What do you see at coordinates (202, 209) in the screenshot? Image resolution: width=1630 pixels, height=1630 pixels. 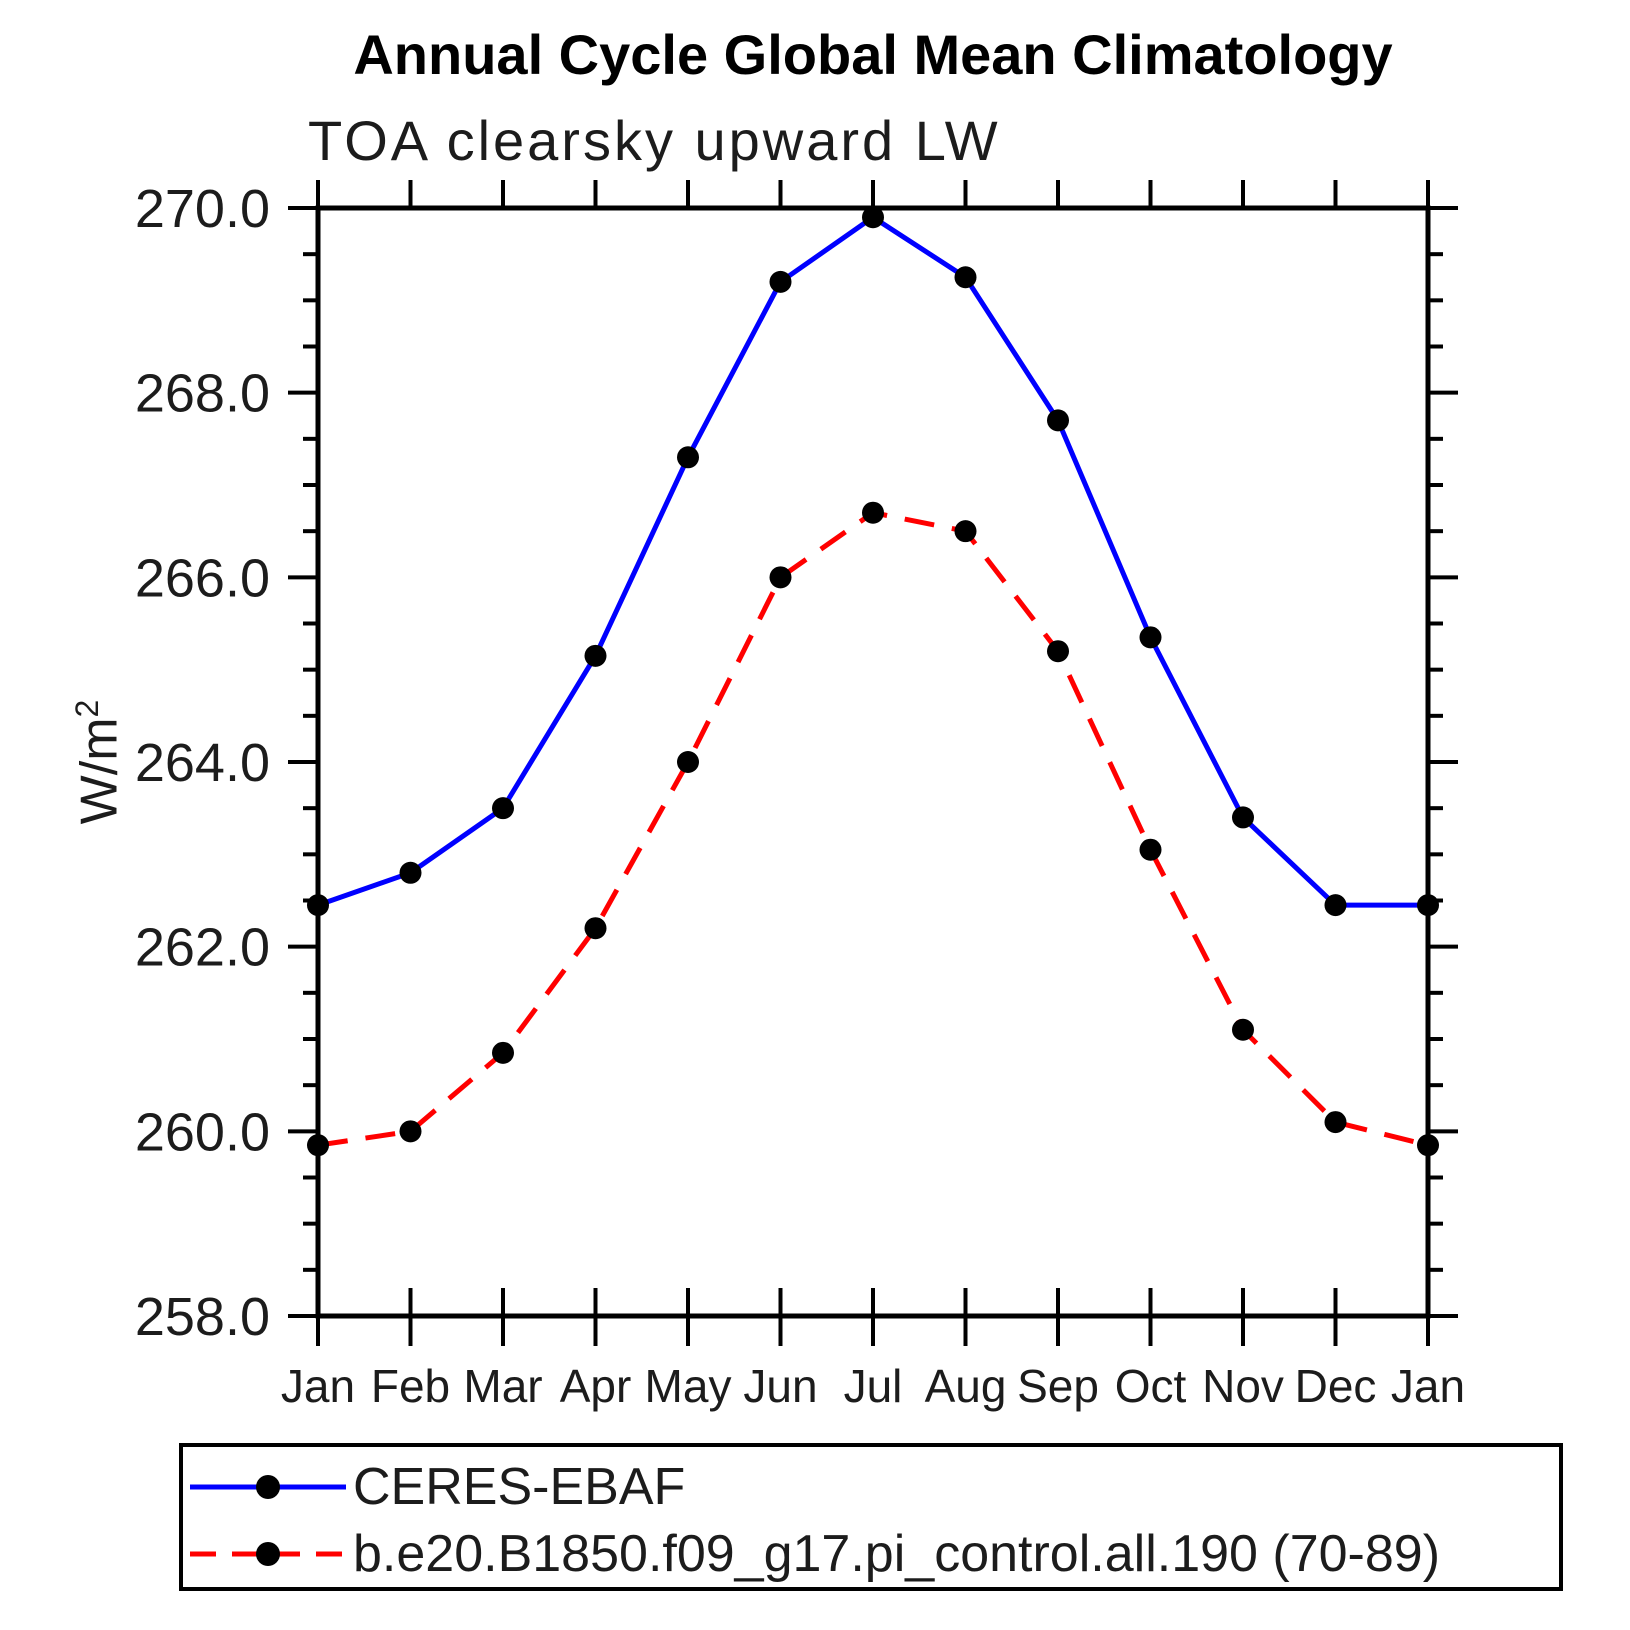 I see `y-tick-label: 270.0` at bounding box center [202, 209].